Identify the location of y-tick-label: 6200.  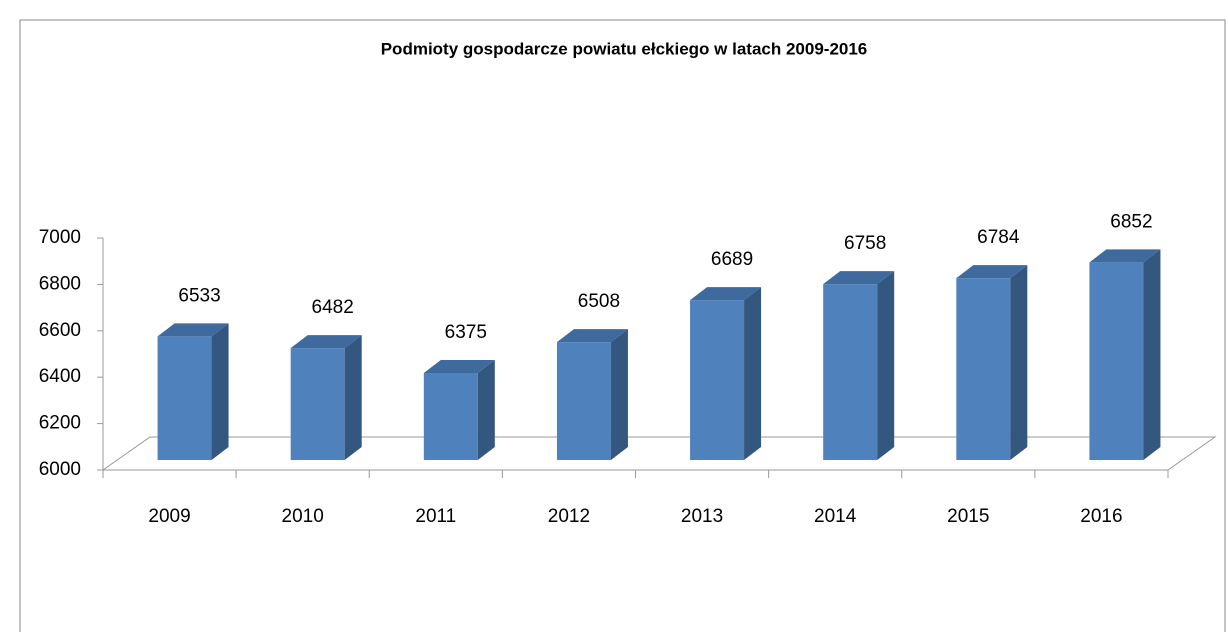
(60, 423).